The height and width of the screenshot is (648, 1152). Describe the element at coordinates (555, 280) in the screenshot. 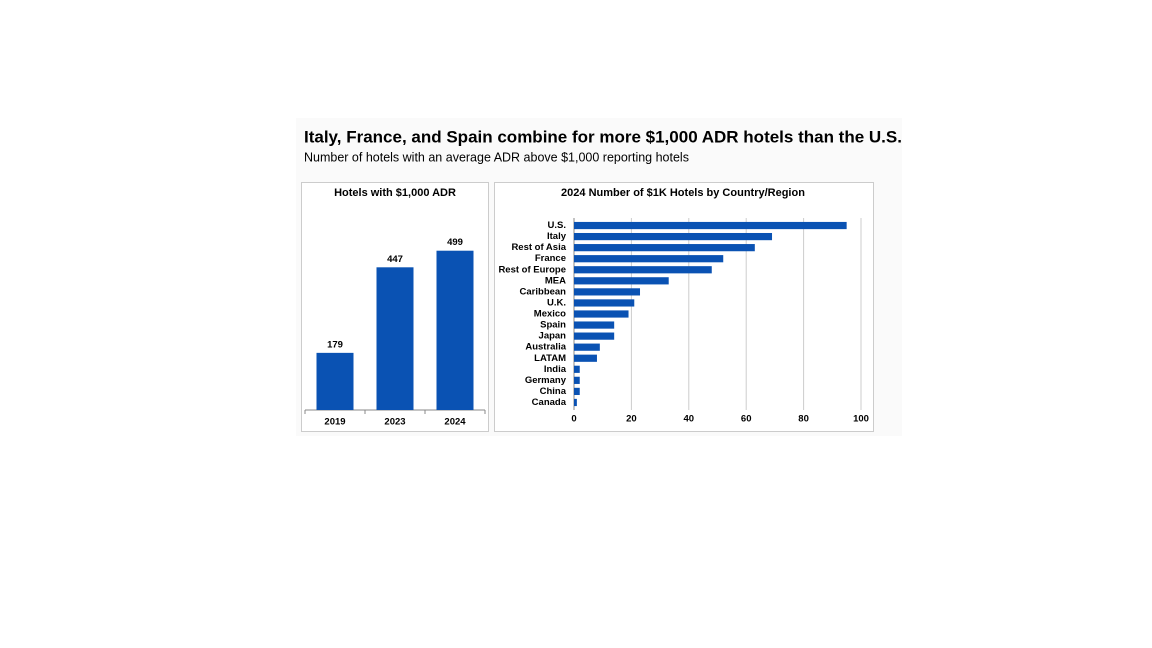

I see `y-tick-label: MEA` at that location.